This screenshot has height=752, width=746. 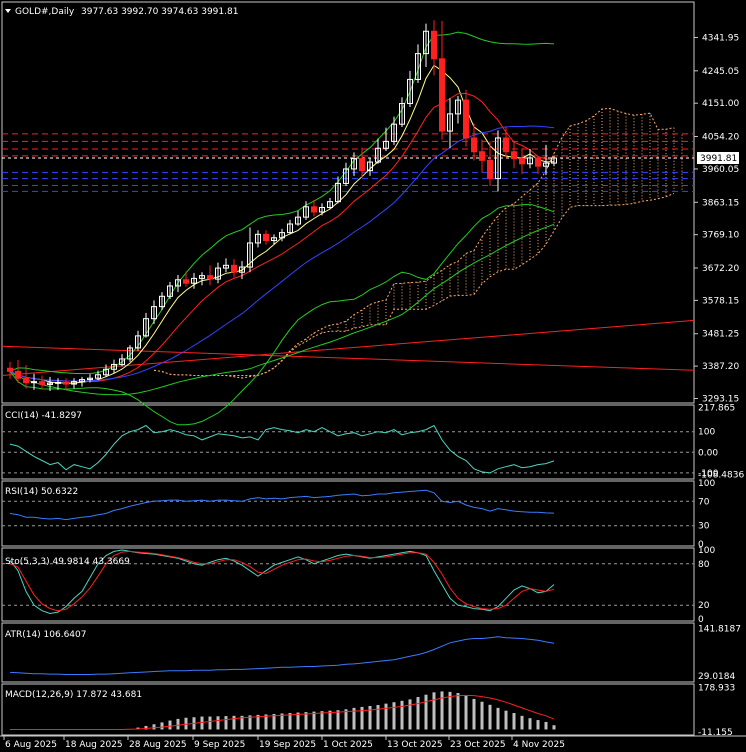 I want to click on time-tick-label: 4 Nov 2025, so click(x=539, y=745).